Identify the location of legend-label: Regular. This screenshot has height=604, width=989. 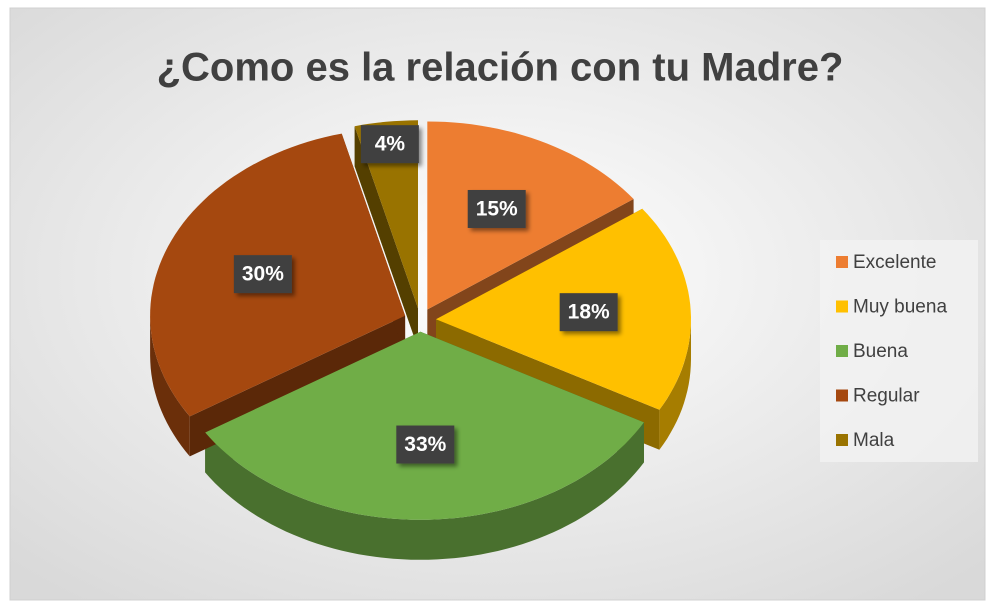
(886, 396).